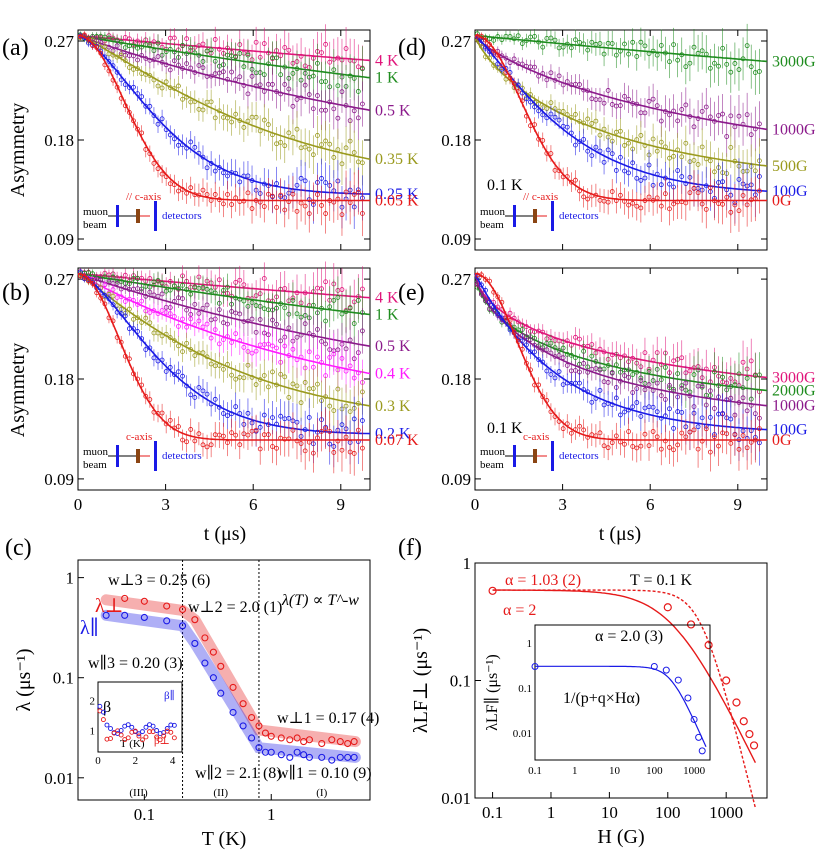  I want to click on series-label: 100G, so click(790, 430).